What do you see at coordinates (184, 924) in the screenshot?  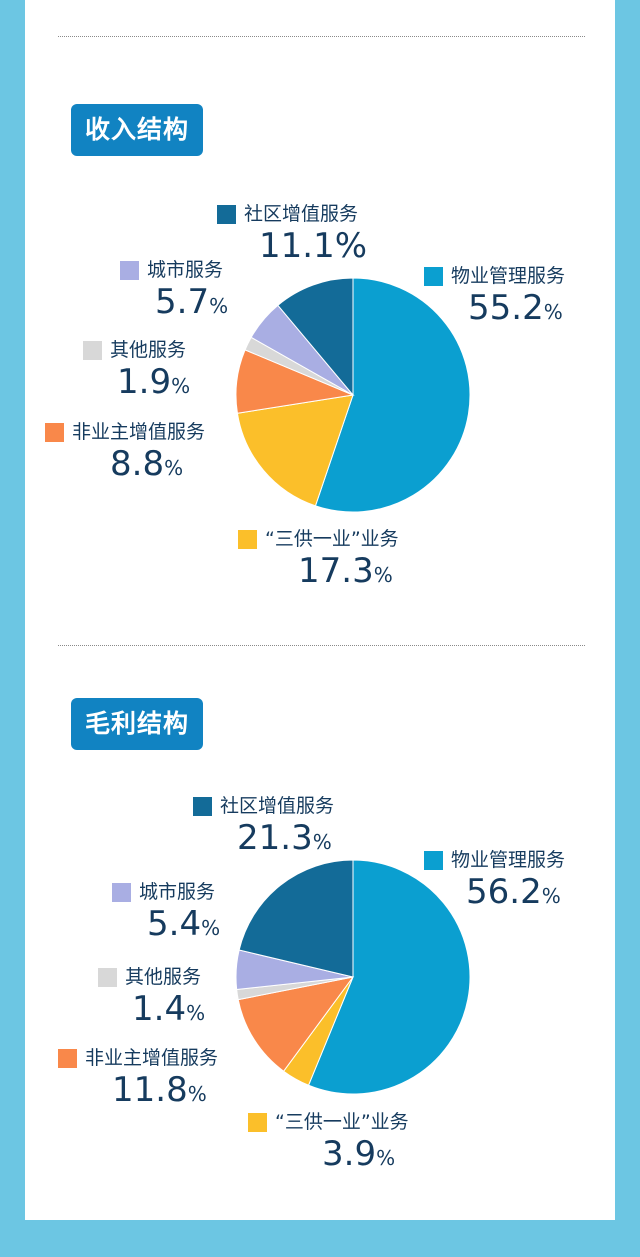 I see `data-label: 5.4%` at bounding box center [184, 924].